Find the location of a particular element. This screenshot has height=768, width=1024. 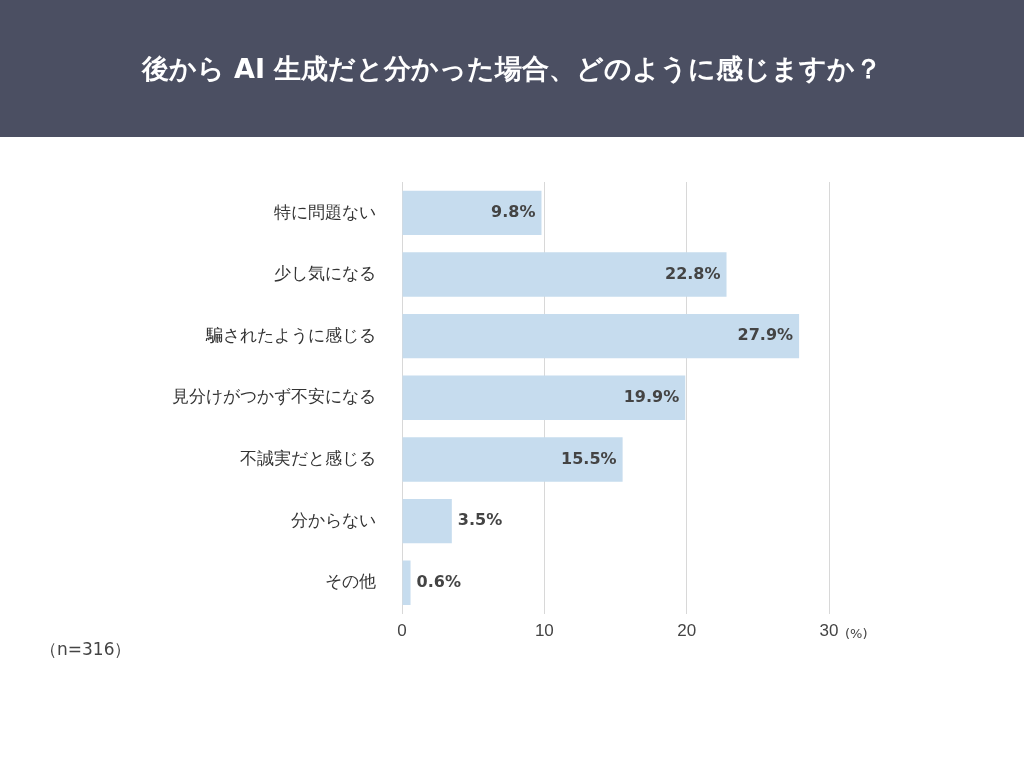

x-tick-label: 10 is located at coordinates (544, 631).